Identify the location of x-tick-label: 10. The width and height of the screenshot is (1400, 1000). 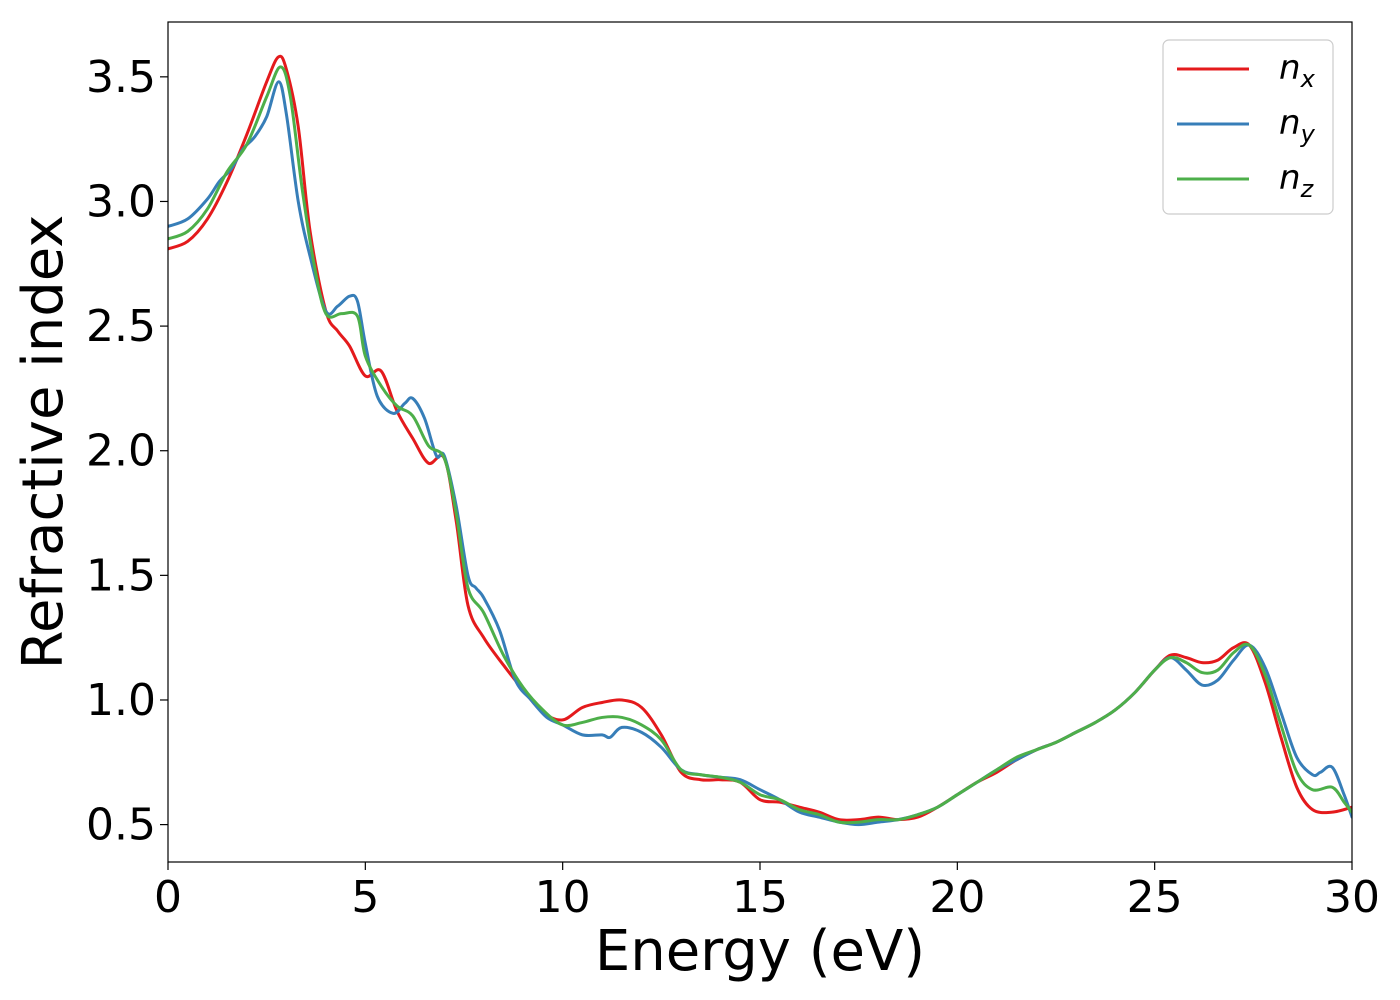
(563, 897).